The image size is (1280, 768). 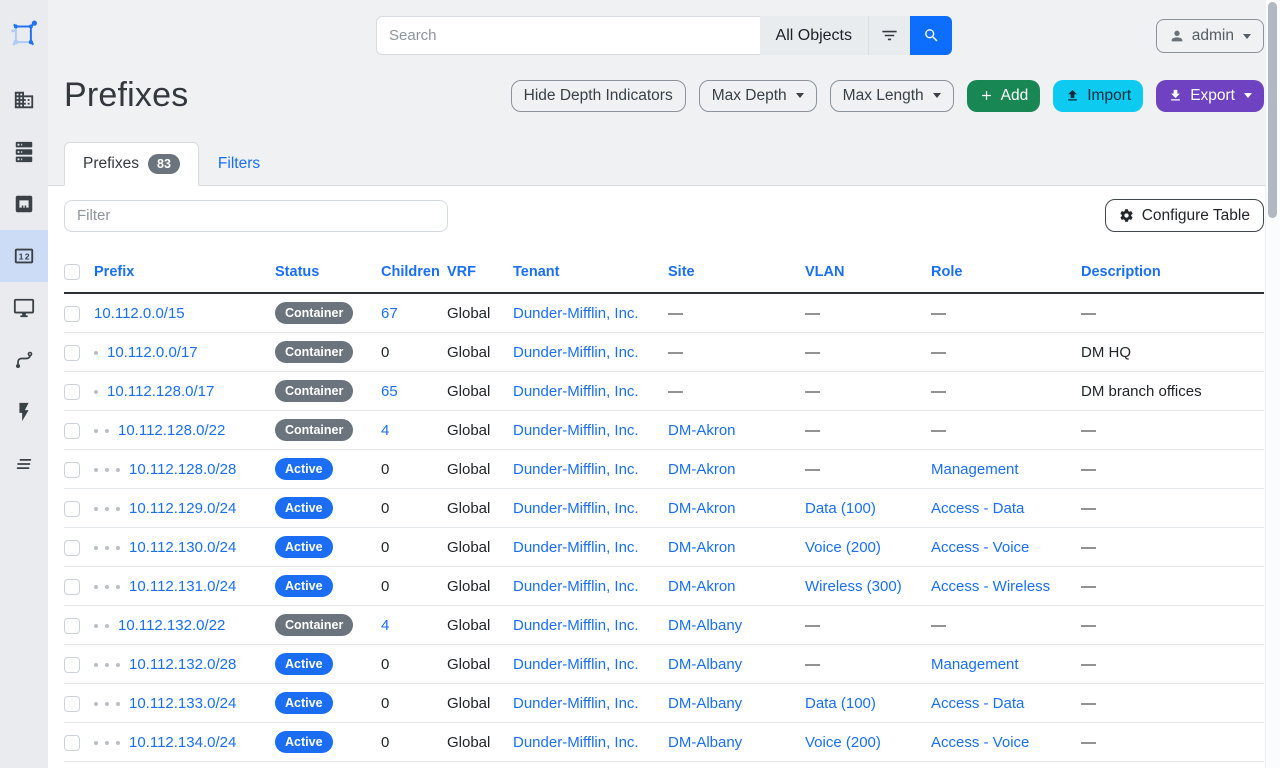 I want to click on hide-depth-indicators-button: Hide Depth Indicators, so click(x=598, y=95).